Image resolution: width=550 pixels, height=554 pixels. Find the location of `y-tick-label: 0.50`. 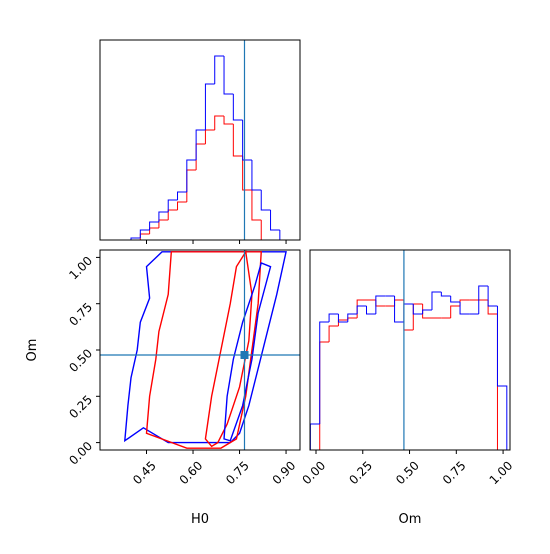

y-tick-label: 0.50 is located at coordinates (80, 360).